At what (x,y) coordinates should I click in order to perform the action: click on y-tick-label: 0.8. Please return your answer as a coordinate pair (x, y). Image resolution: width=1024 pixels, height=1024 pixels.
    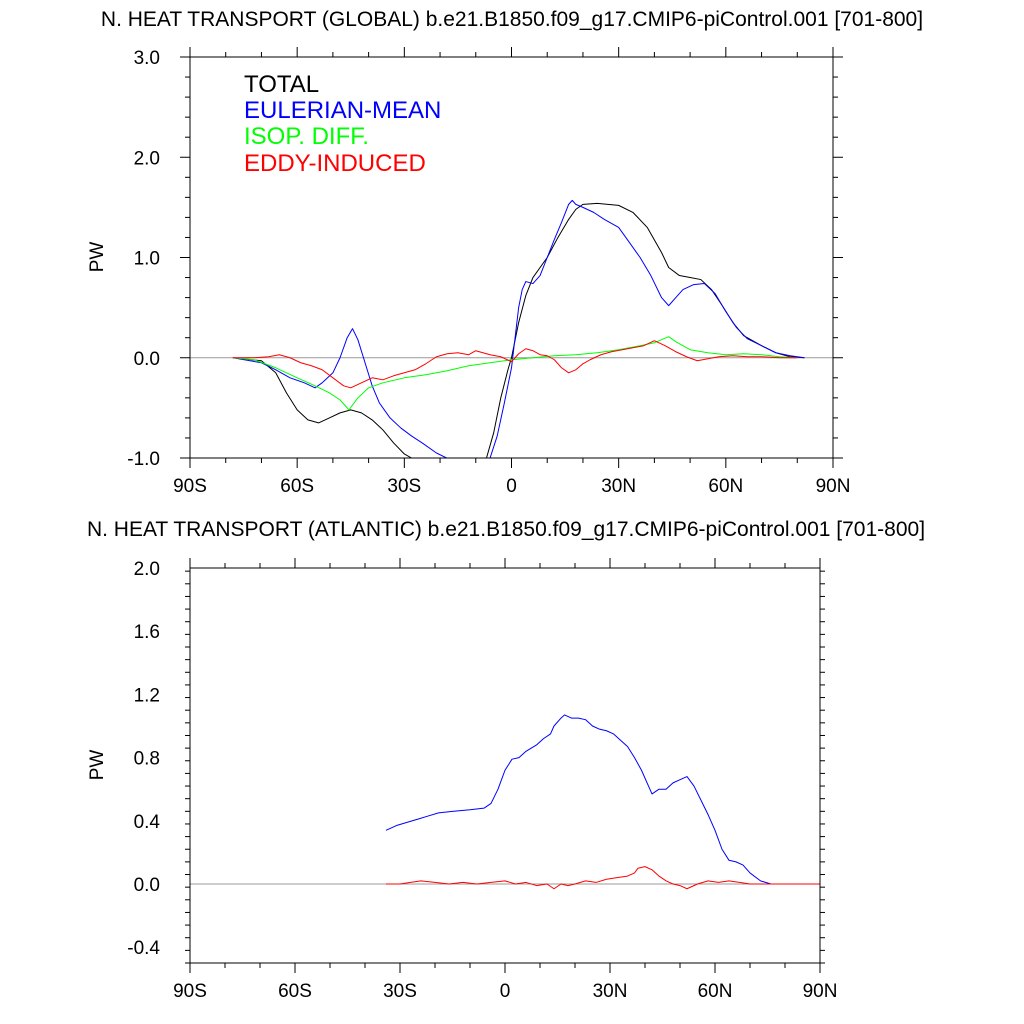
    Looking at the image, I should click on (147, 759).